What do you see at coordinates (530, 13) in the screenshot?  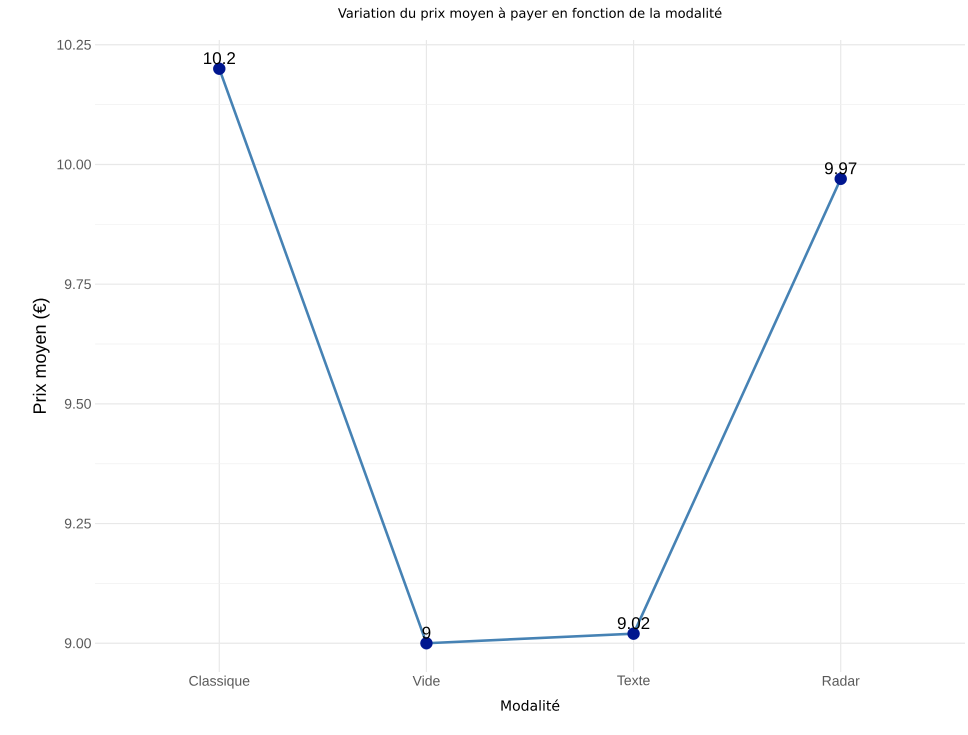 I see `chart-title: Variation du prix moyen à payer en fonction de la modalité` at bounding box center [530, 13].